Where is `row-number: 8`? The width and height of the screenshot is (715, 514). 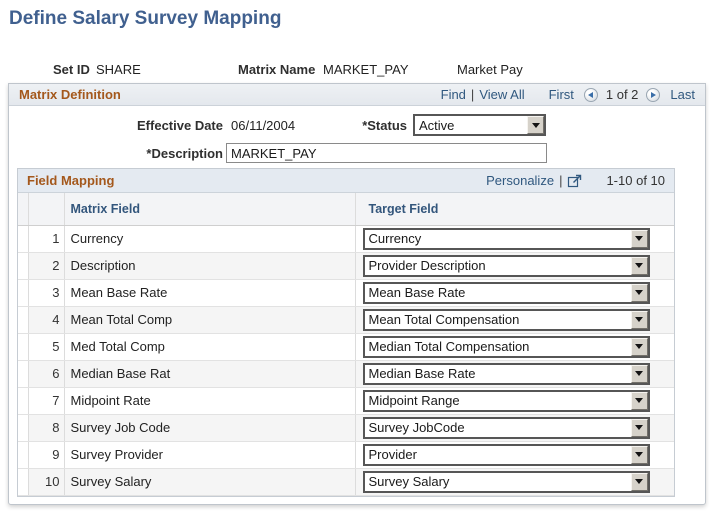 row-number: 8 is located at coordinates (46, 428).